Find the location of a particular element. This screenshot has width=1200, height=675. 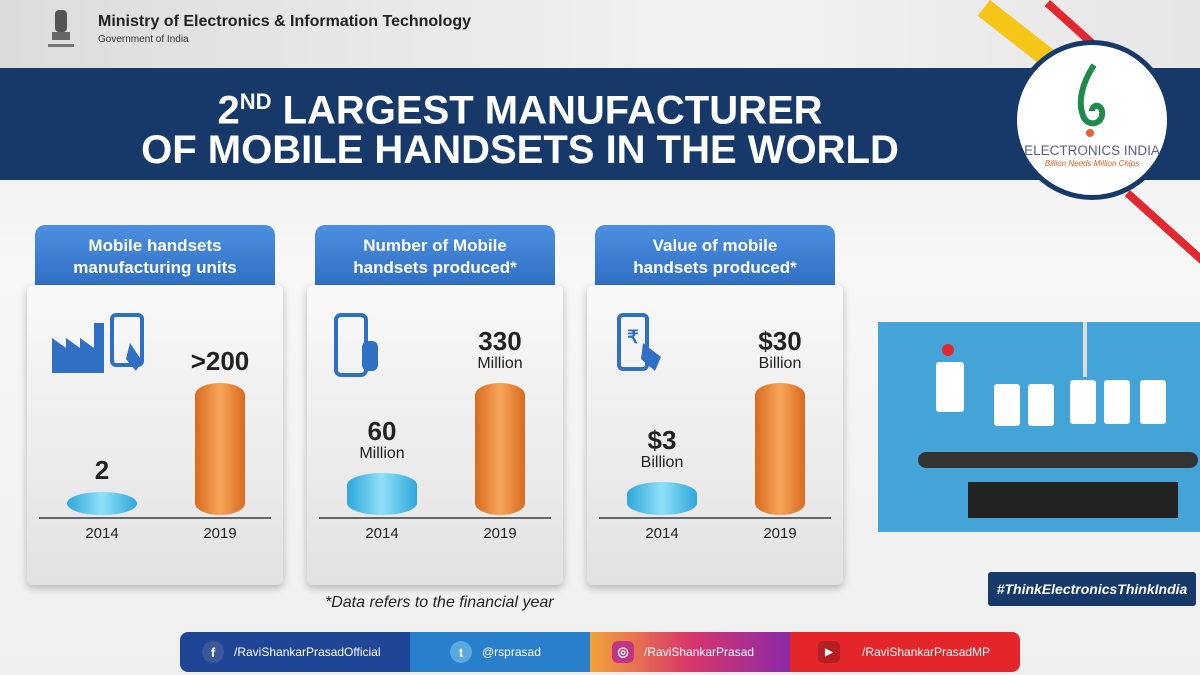

data-label: $3 Billion is located at coordinates (662, 448).